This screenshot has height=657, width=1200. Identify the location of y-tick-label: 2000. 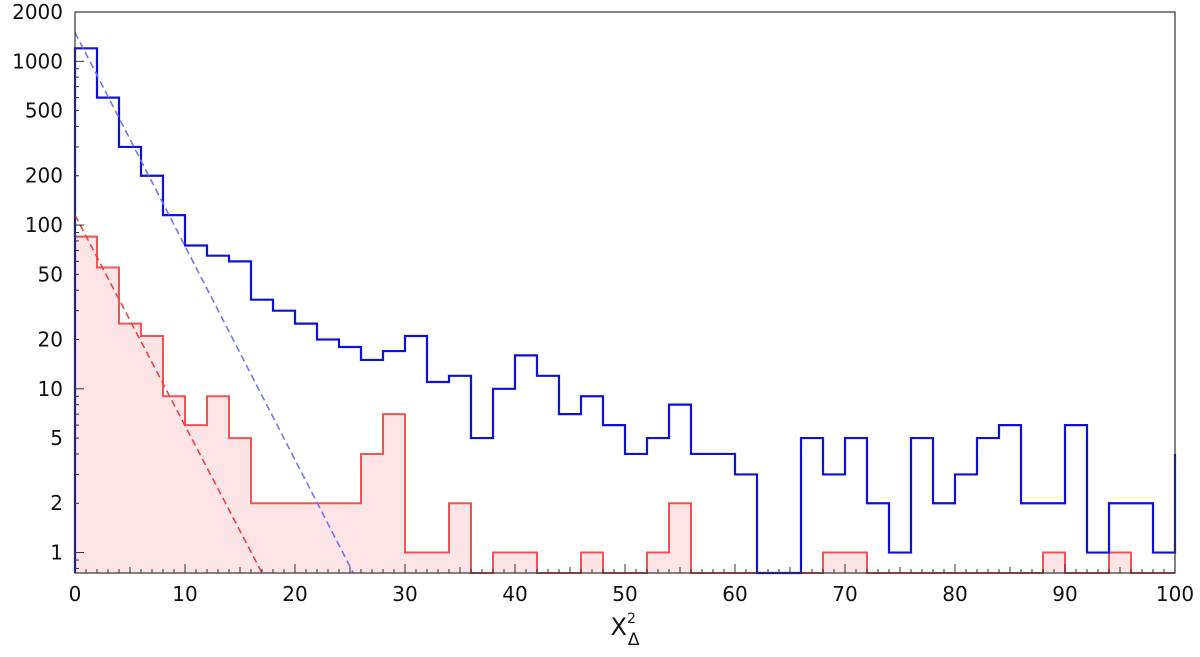
(37, 12).